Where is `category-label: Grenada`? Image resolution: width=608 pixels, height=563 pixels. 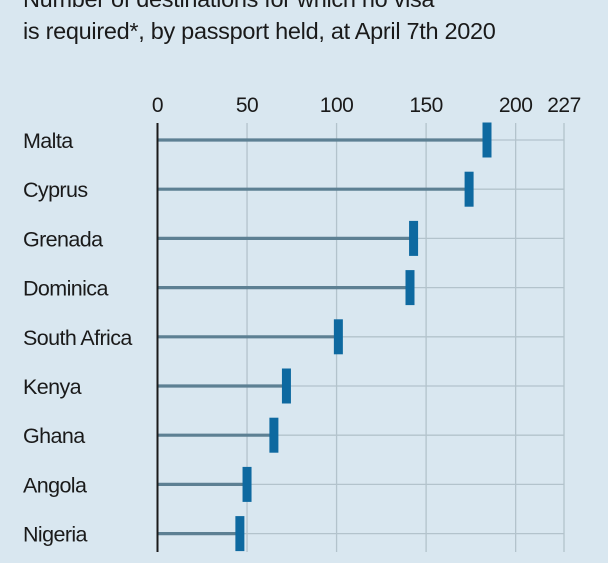
category-label: Grenada is located at coordinates (63, 239).